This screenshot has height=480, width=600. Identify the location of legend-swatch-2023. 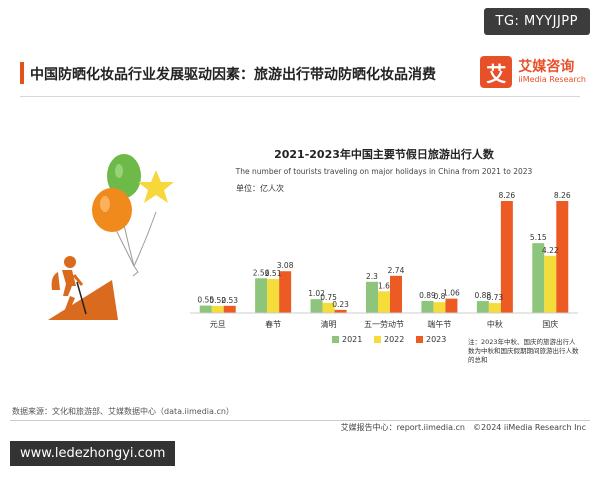
(419, 339).